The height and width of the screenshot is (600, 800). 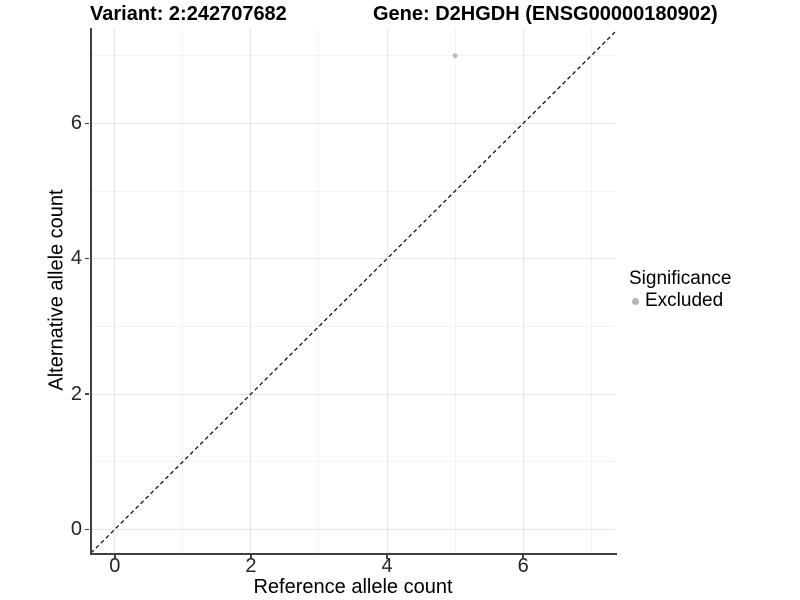 I want to click on x-axis-title: Reference allele count, so click(x=353, y=587).